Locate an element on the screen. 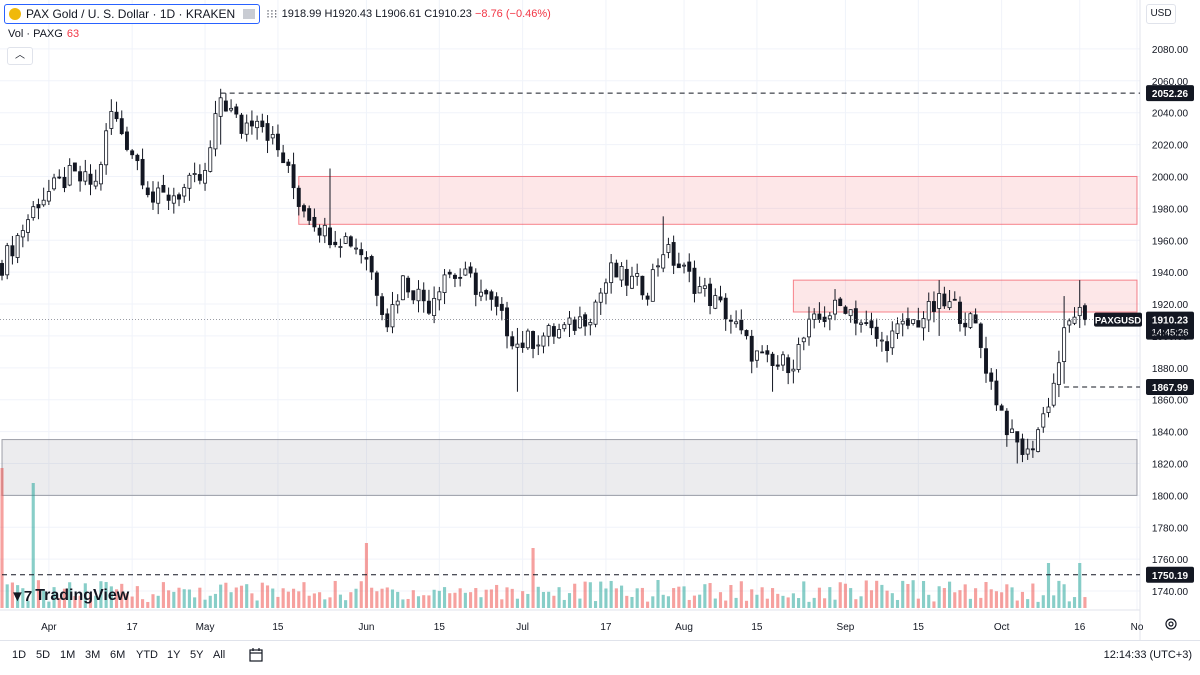  price-tick-label: 1920.00 is located at coordinates (1170, 305).